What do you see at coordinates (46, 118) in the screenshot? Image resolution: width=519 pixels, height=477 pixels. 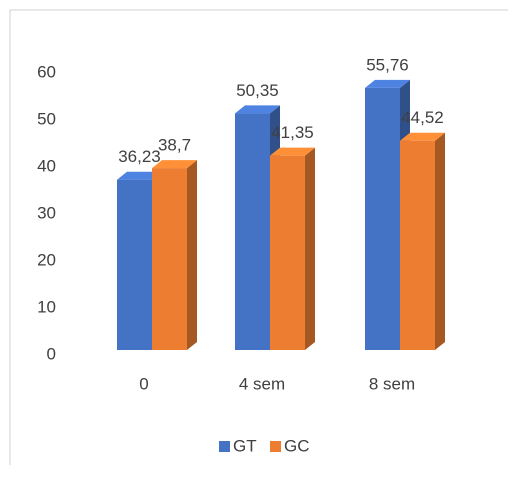 I see `y-tick-label: 50` at bounding box center [46, 118].